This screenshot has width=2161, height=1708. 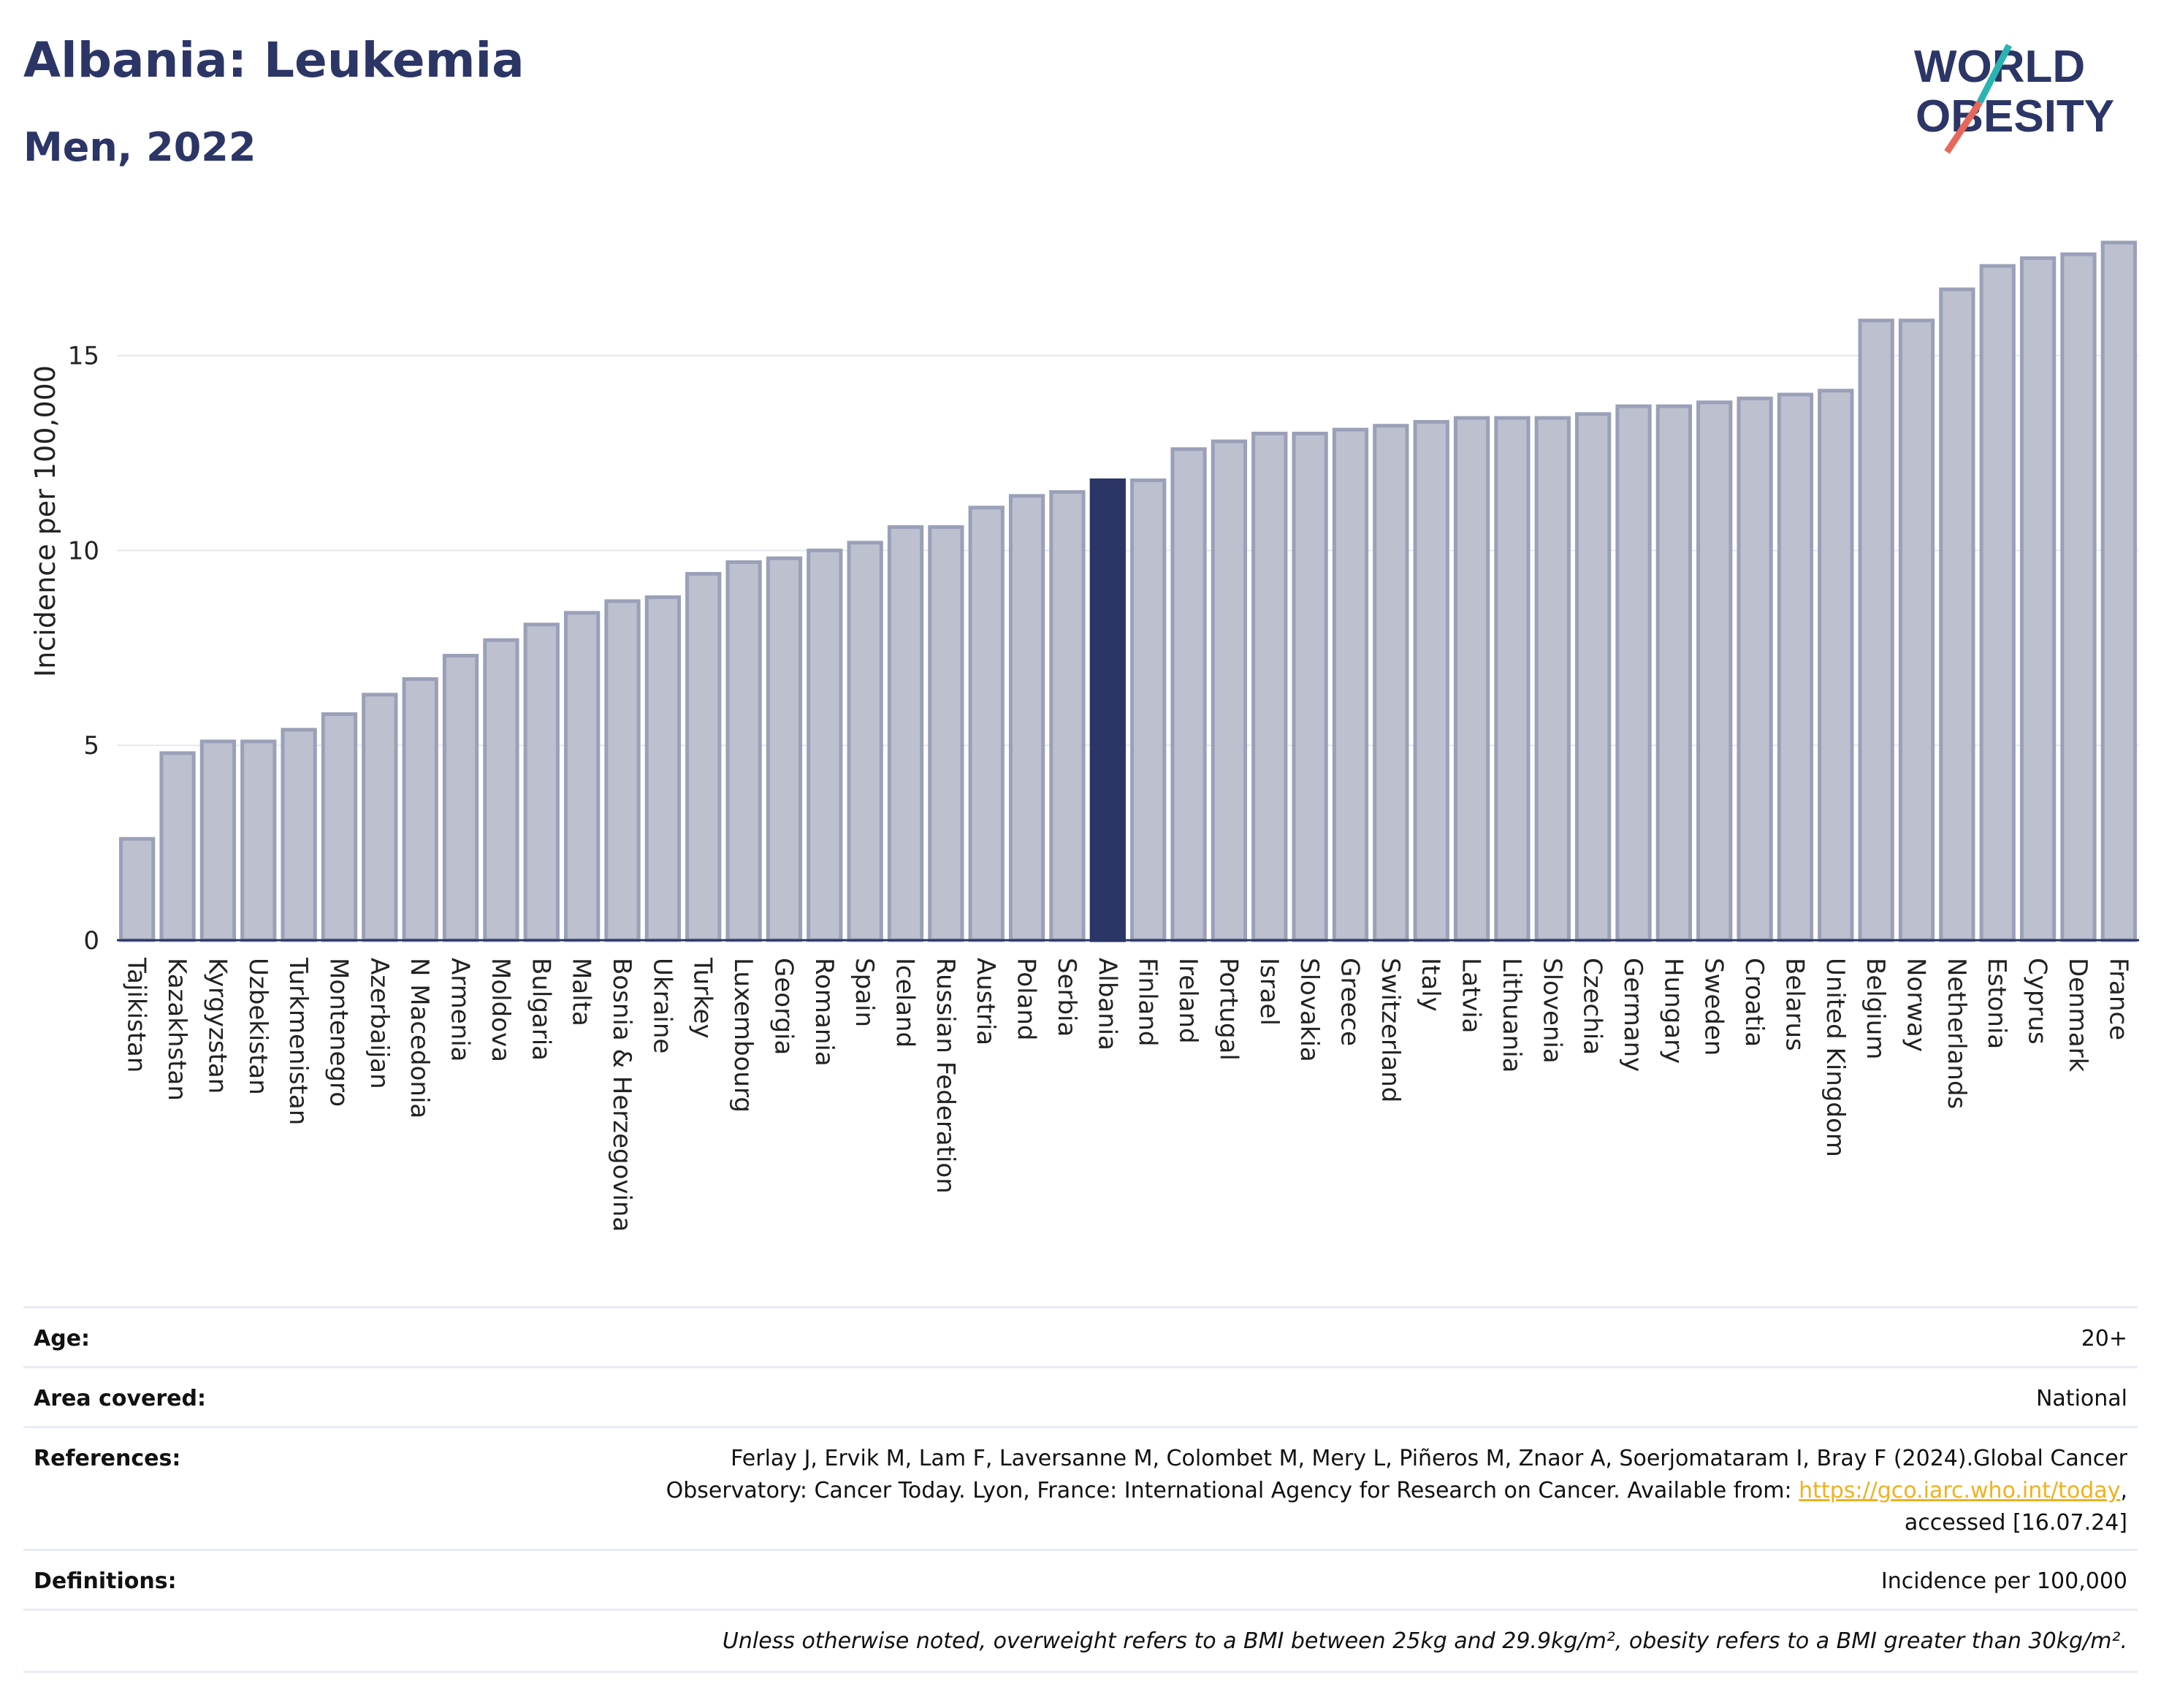 What do you see at coordinates (1080, 1337) in the screenshot?
I see `age-row: Age: 20+` at bounding box center [1080, 1337].